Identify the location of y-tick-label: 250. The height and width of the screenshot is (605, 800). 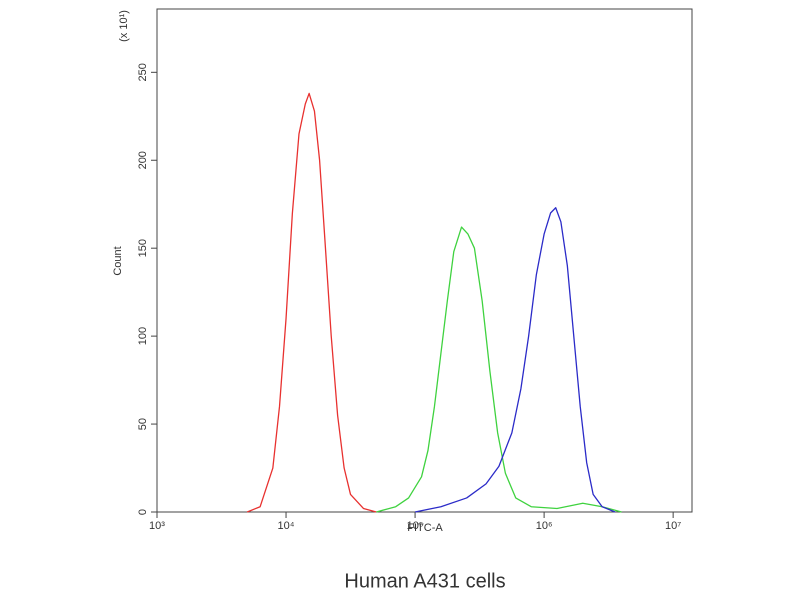
(143, 72).